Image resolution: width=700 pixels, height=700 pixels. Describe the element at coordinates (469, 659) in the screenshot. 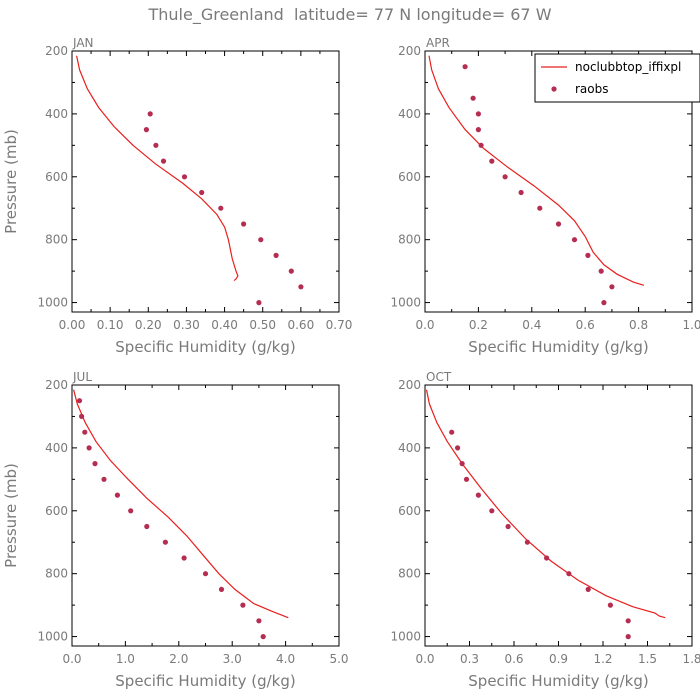

I see `x-tick-label: 0.3` at that location.